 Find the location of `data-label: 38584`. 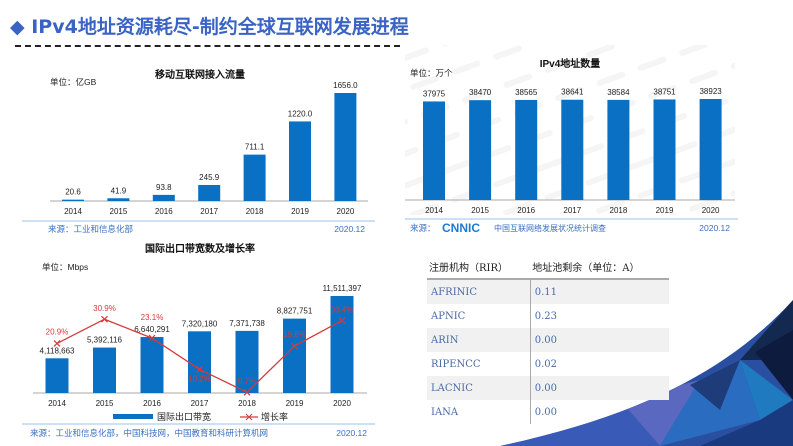

data-label: 38584 is located at coordinates (618, 92).